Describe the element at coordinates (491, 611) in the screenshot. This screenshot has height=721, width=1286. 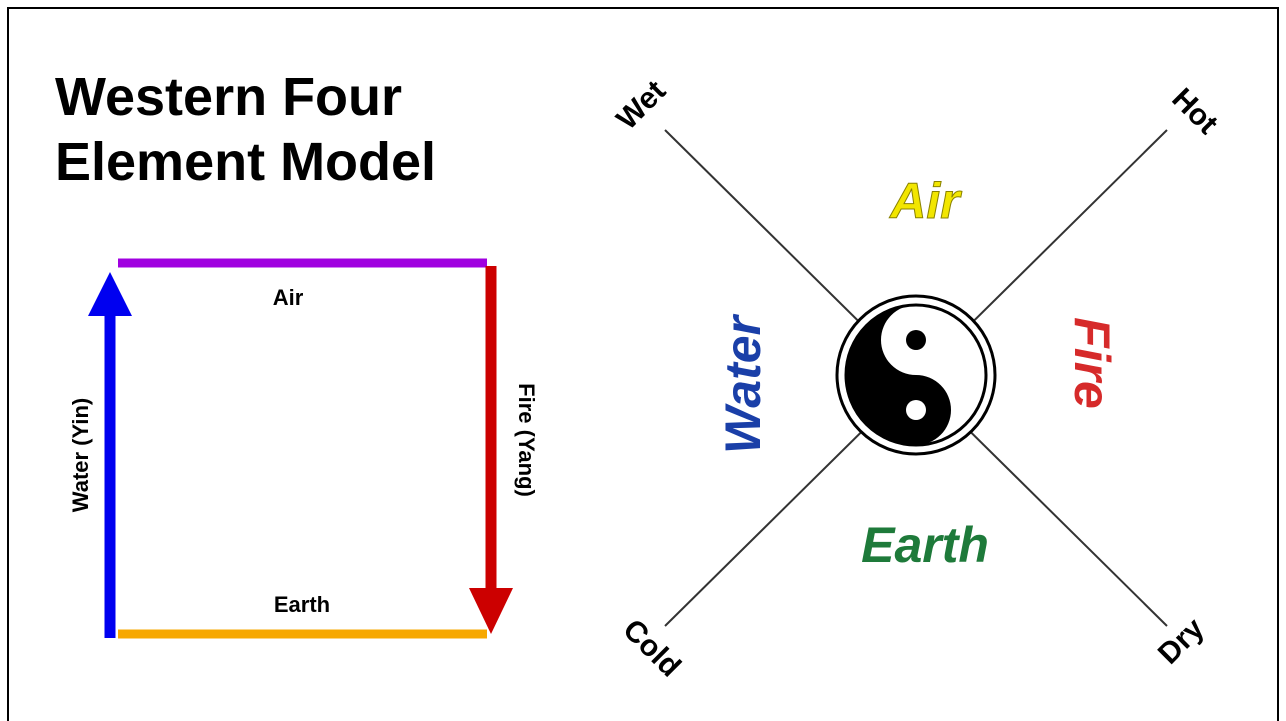
I see `fire-arrowhead` at that location.